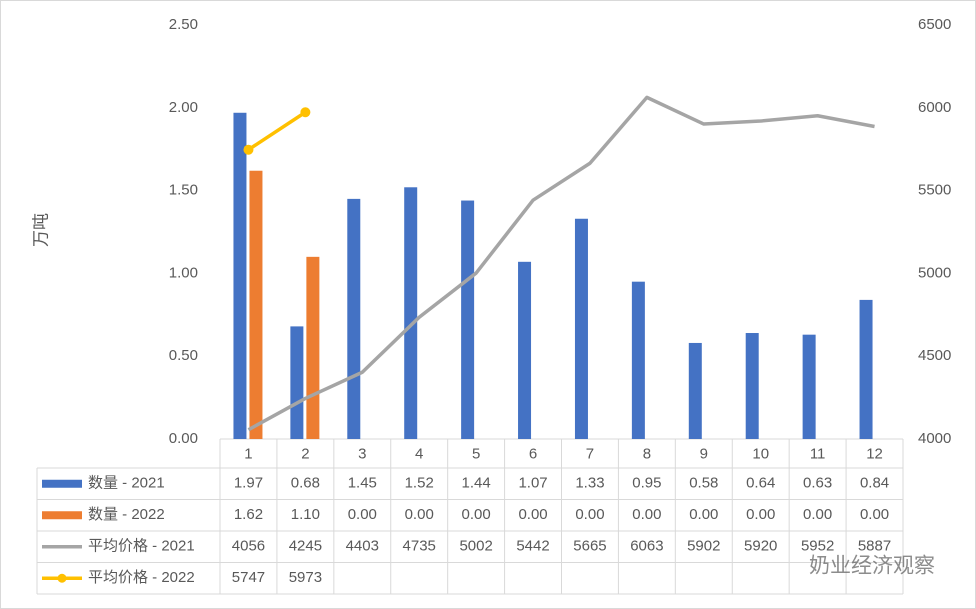  What do you see at coordinates (419, 483) in the screenshot?
I see `table-cell: 1.52` at bounding box center [419, 483].